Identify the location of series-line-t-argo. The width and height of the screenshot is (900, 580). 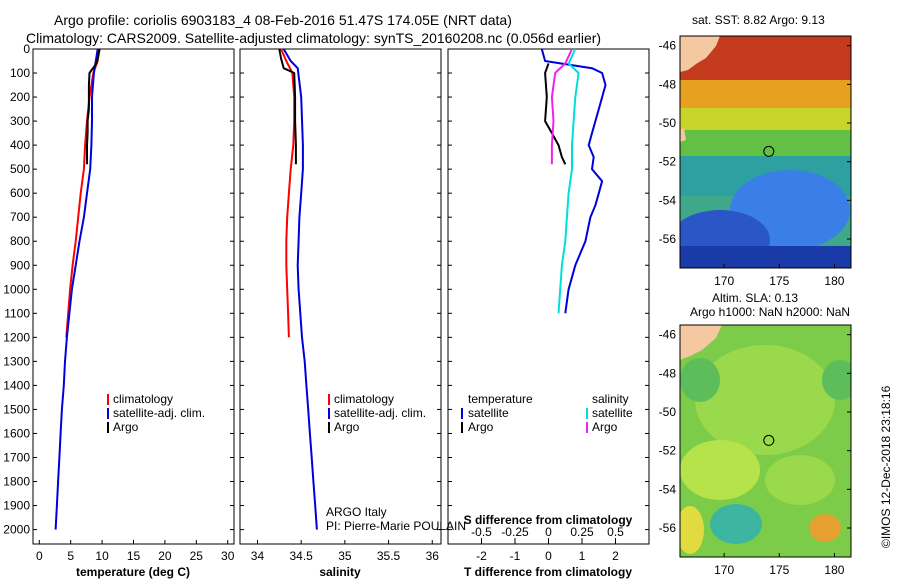
(555, 114).